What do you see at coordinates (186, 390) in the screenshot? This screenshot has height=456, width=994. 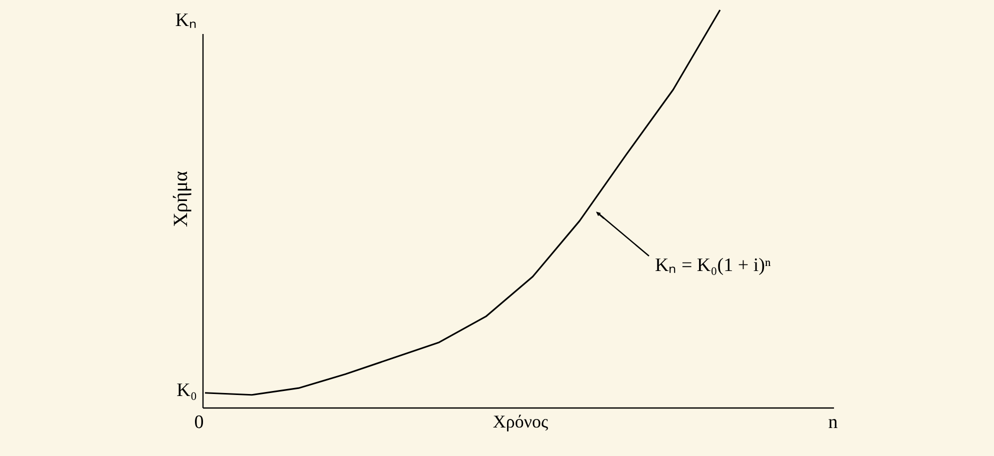 I see `annotation: K₀` at bounding box center [186, 390].